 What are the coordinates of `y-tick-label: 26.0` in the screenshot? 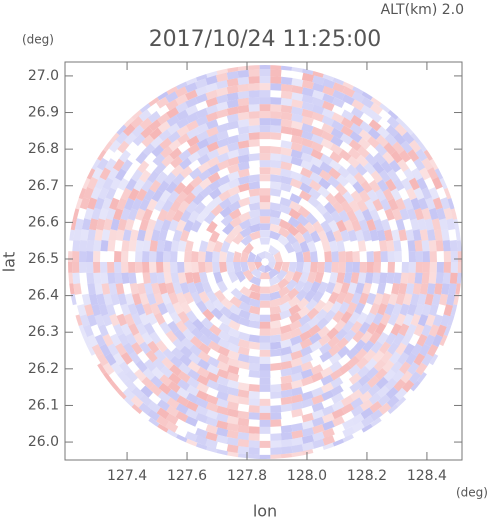 It's located at (43, 442).